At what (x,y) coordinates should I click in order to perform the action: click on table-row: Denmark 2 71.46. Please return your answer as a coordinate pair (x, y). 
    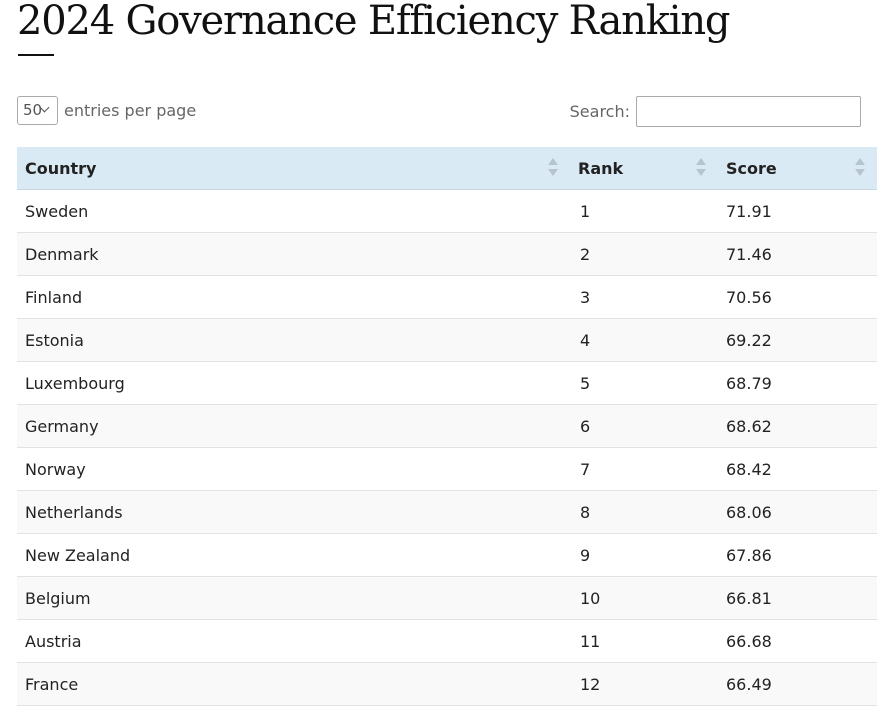
    Looking at the image, I should click on (447, 254).